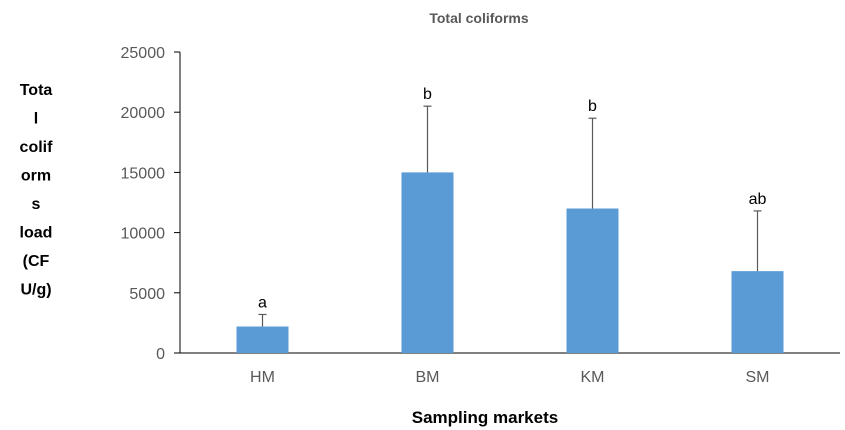 The image size is (845, 430). What do you see at coordinates (143, 53) in the screenshot?
I see `y-tick-label: 25000` at bounding box center [143, 53].